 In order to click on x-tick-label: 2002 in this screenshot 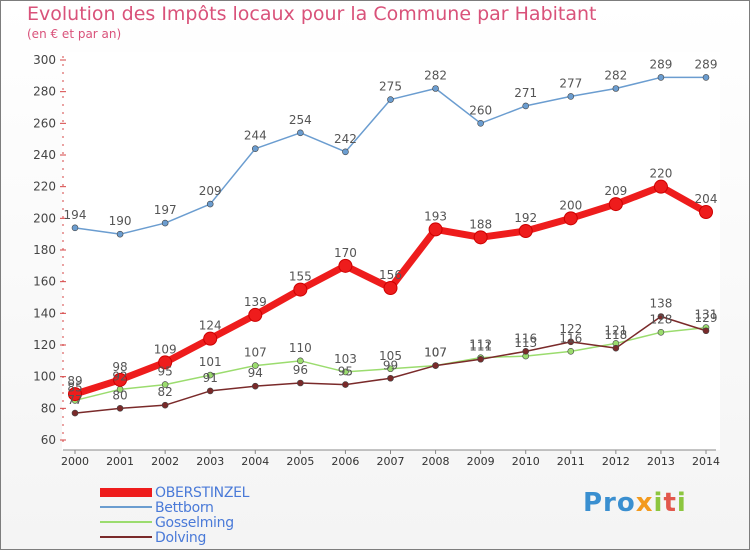, I will do `click(165, 461)`.